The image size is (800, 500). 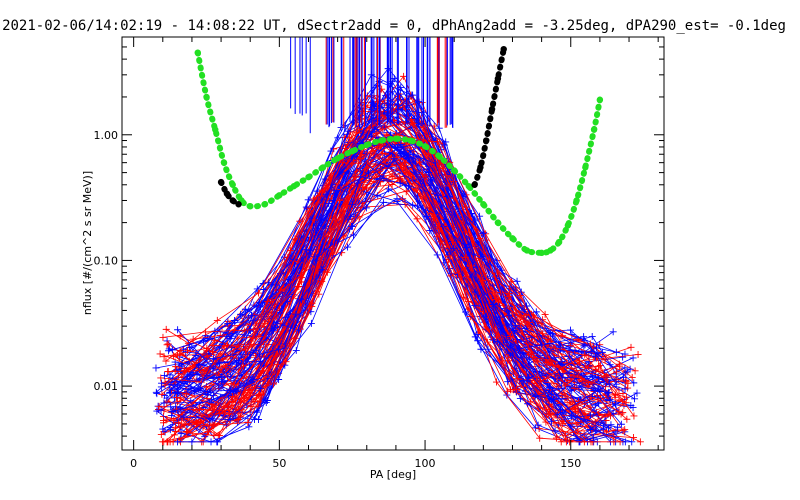 I want to click on y-tick-label: 0.10, so click(x=106, y=260).